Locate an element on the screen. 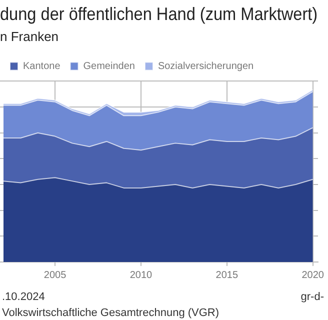 The image size is (328, 320). legend-label: Sozialversicherungen is located at coordinates (206, 66).